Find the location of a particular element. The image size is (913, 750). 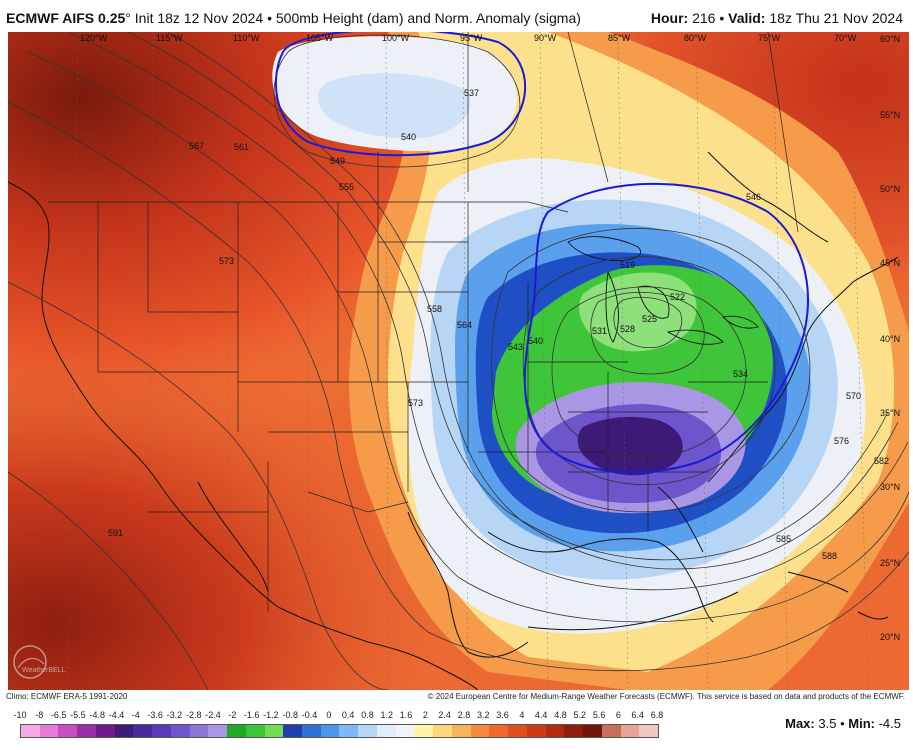

lat-label: 55°N is located at coordinates (890, 115).